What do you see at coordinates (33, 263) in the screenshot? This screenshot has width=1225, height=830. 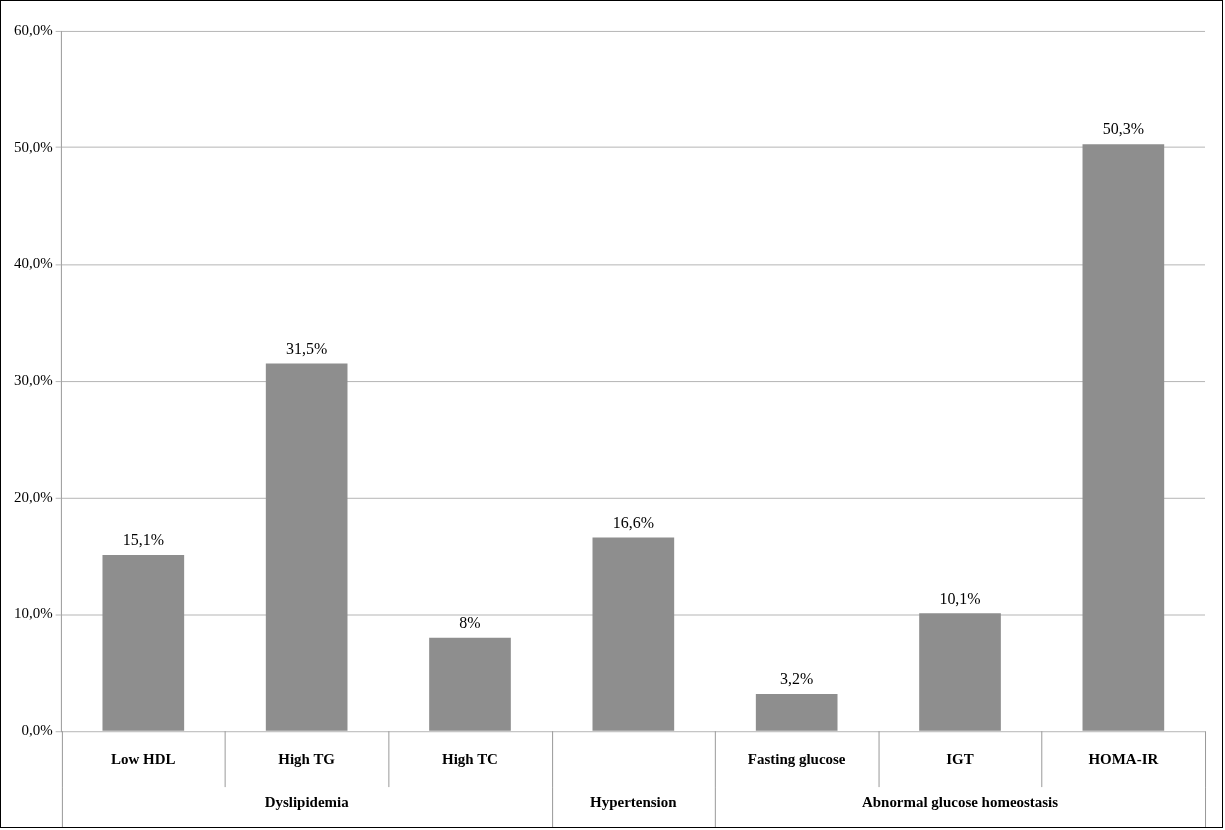 I see `y-tick-label: 40,0%` at bounding box center [33, 263].